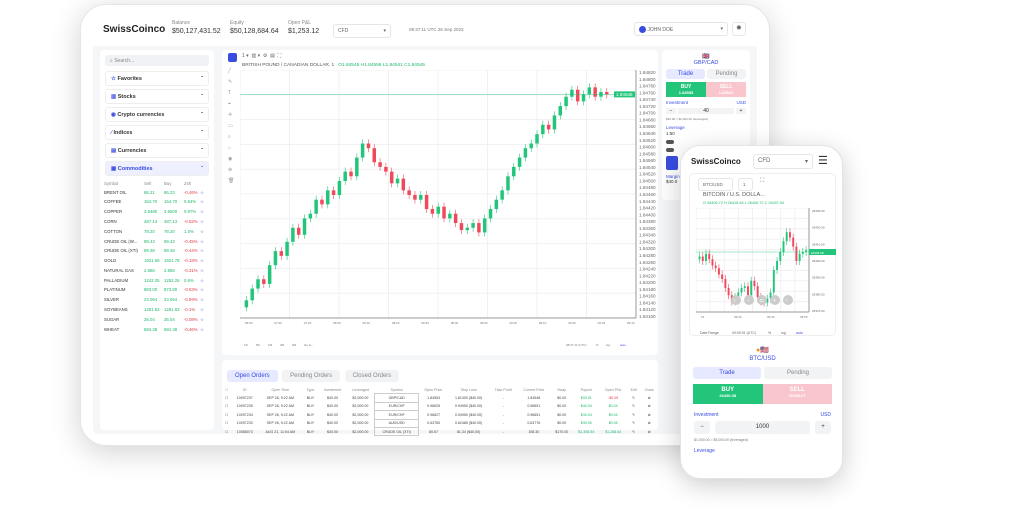  I want to click on phone-account-select: CFD ▾, so click(783, 161).